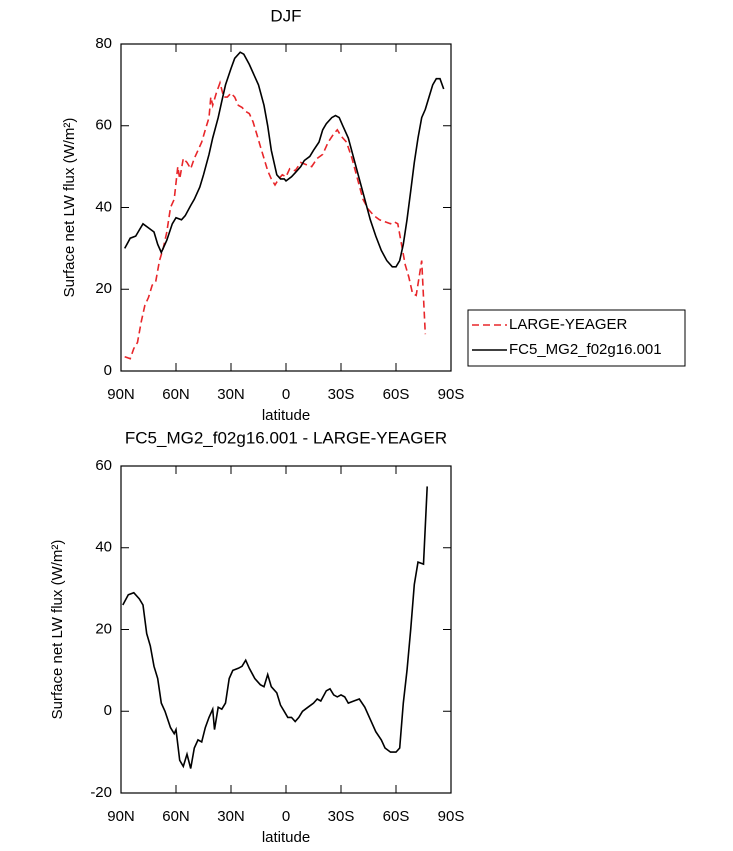 The height and width of the screenshot is (851, 733). Describe the element at coordinates (576, 338) in the screenshot. I see `legend-box` at that location.